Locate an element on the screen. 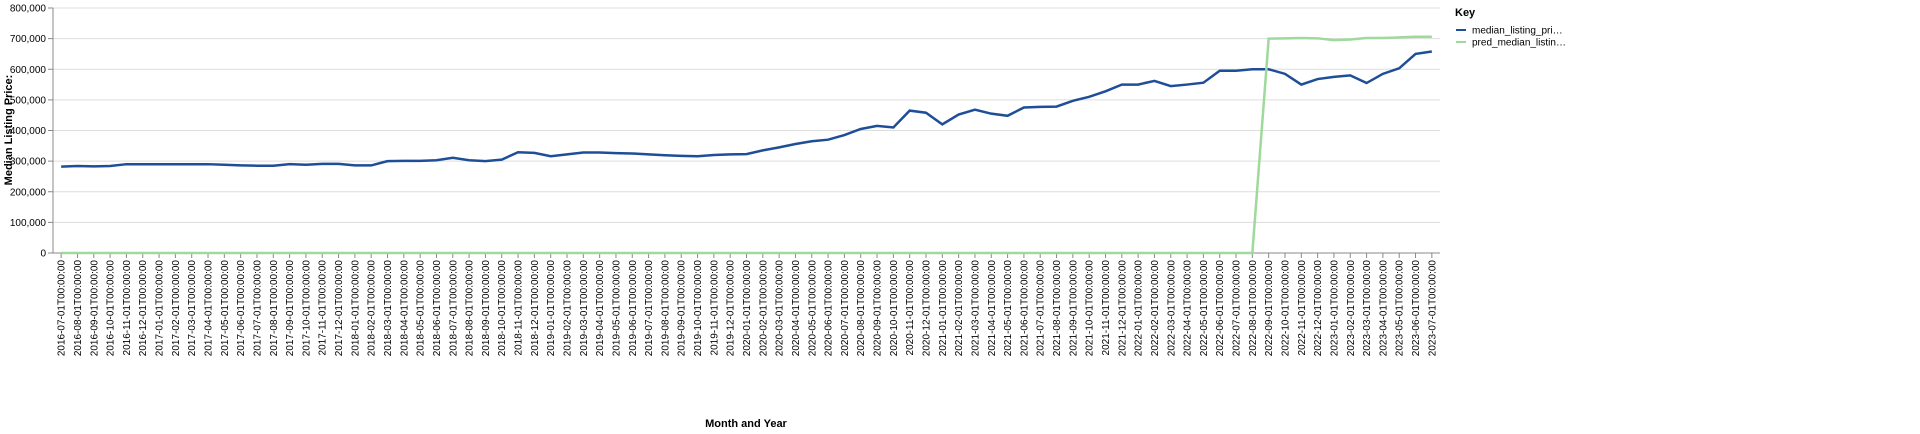  x-tick-label: 2021-12-01T00:00:00 is located at coordinates (1122, 308).